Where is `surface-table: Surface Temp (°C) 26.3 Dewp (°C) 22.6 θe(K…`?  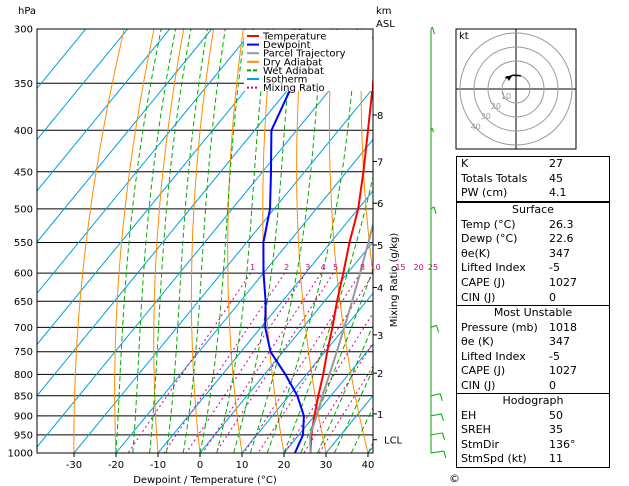 surface-table: Surface Temp (°C) 26.3 Dewp (°C) 22.6 θe(K… is located at coordinates (533, 254).